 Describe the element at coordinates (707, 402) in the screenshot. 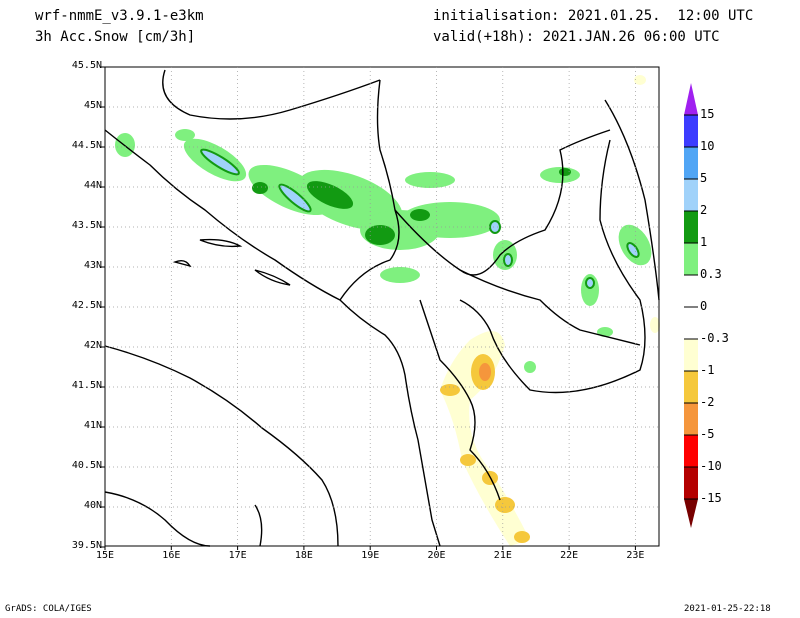

I see `colorbar-label: -2` at that location.